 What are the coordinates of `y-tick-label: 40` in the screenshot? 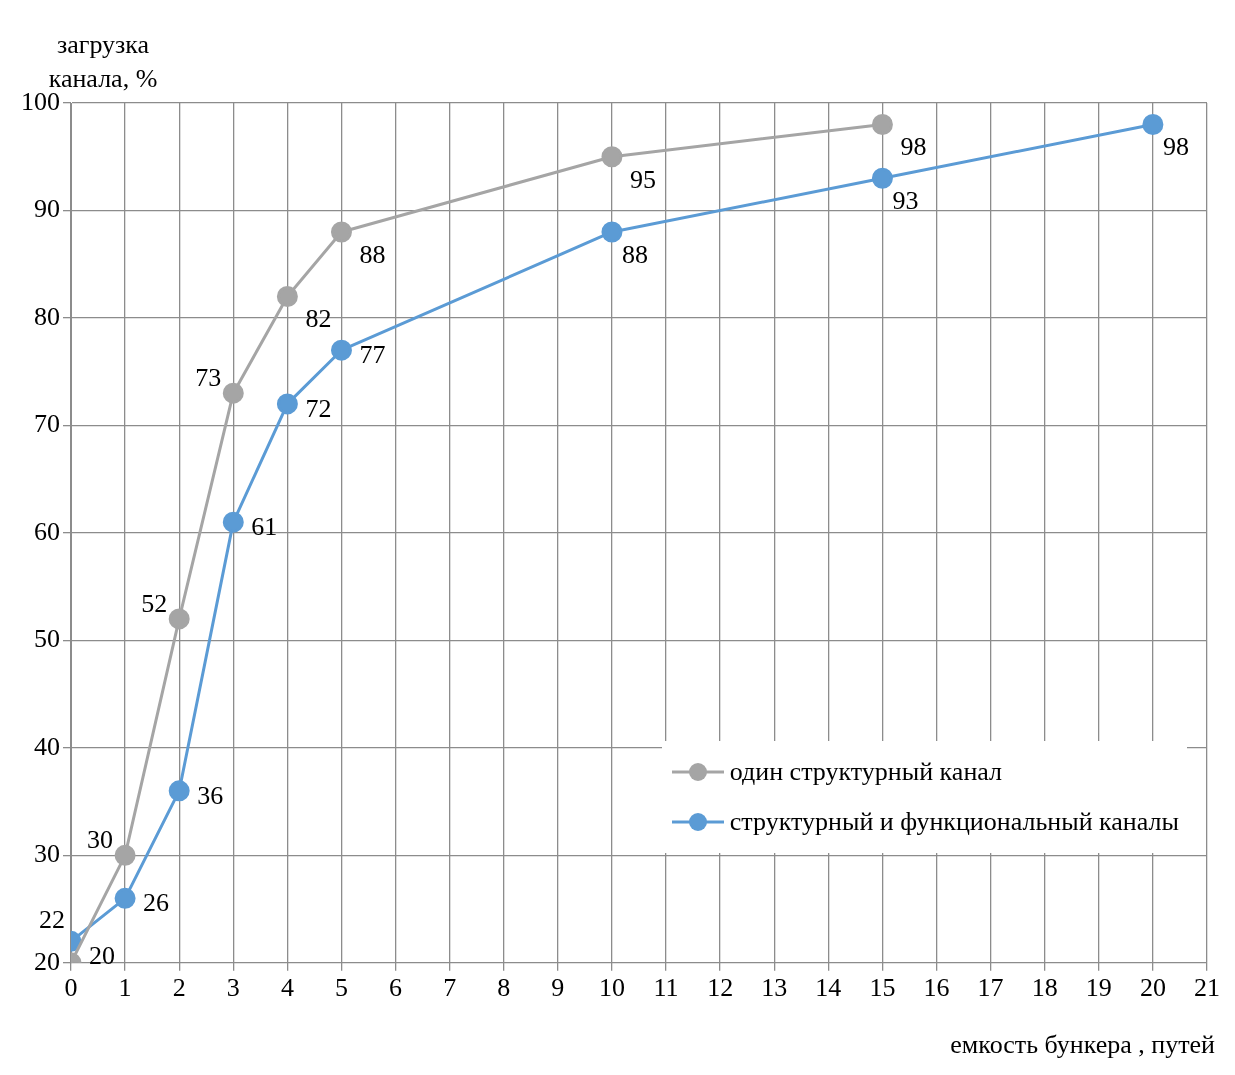 It's located at (47, 746).